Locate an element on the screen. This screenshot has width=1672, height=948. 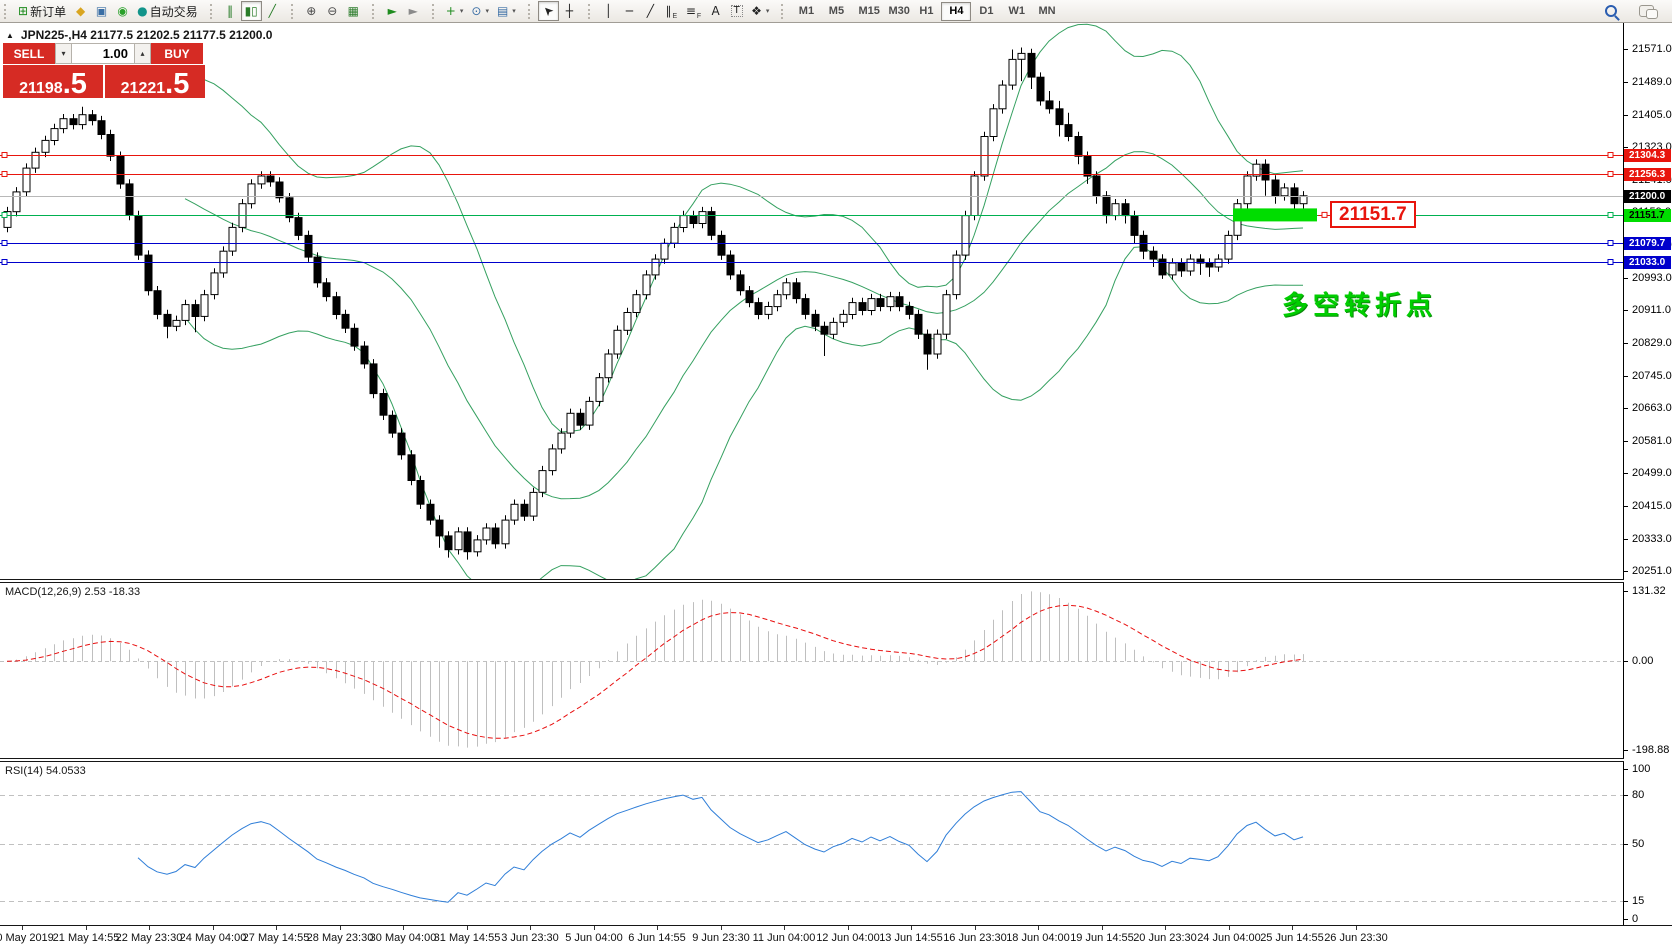
metaquotes-button: ◆ is located at coordinates (80, 11).